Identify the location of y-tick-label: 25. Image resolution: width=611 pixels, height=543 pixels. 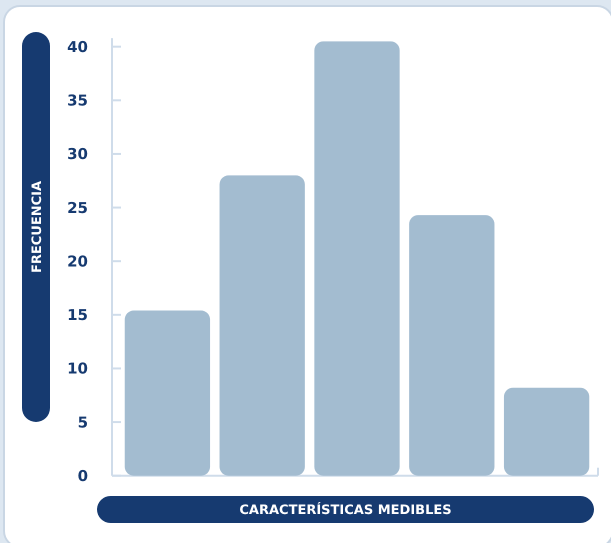
(77, 207).